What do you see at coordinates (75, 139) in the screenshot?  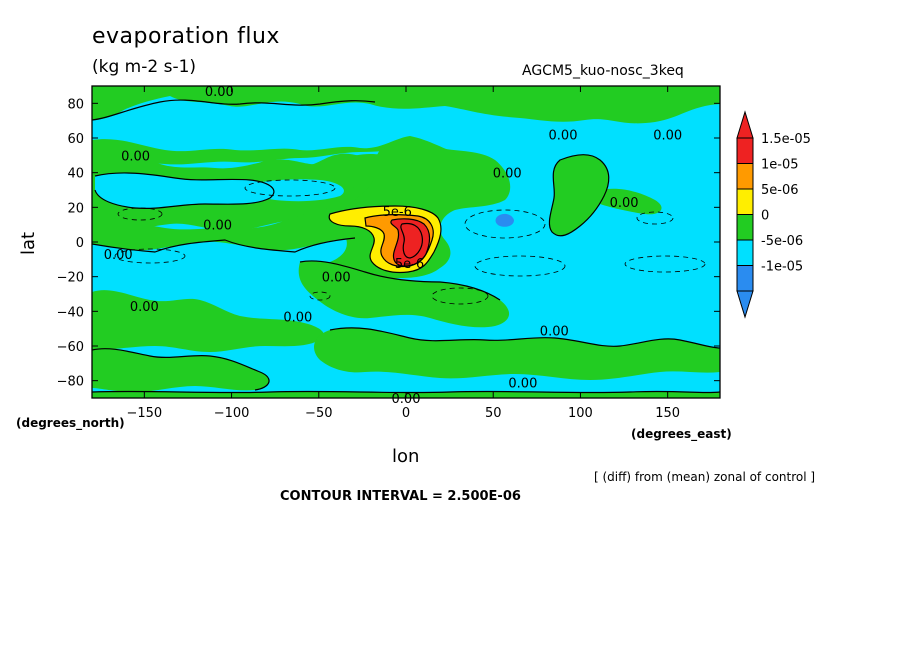 I see `y-tick-label: 60` at bounding box center [75, 139].